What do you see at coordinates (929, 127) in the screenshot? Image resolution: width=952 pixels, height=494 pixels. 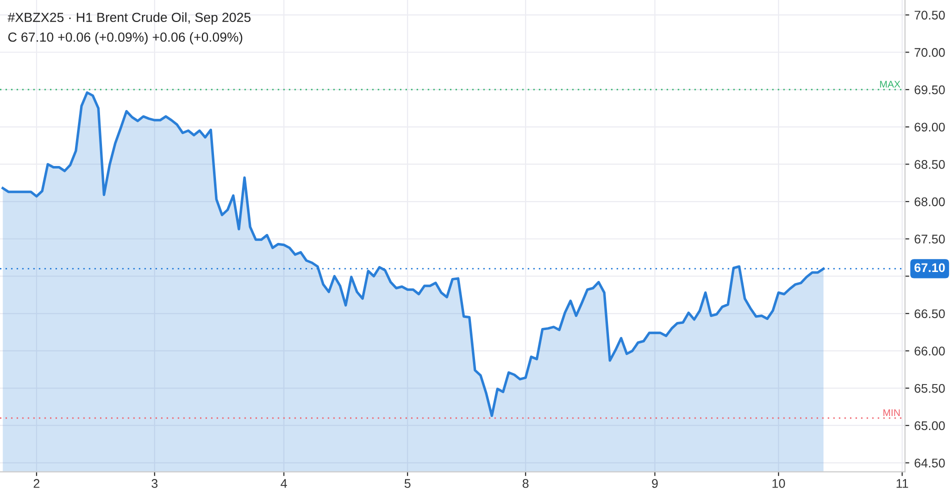 I see `y-tick-label: 69.00` at bounding box center [929, 127].